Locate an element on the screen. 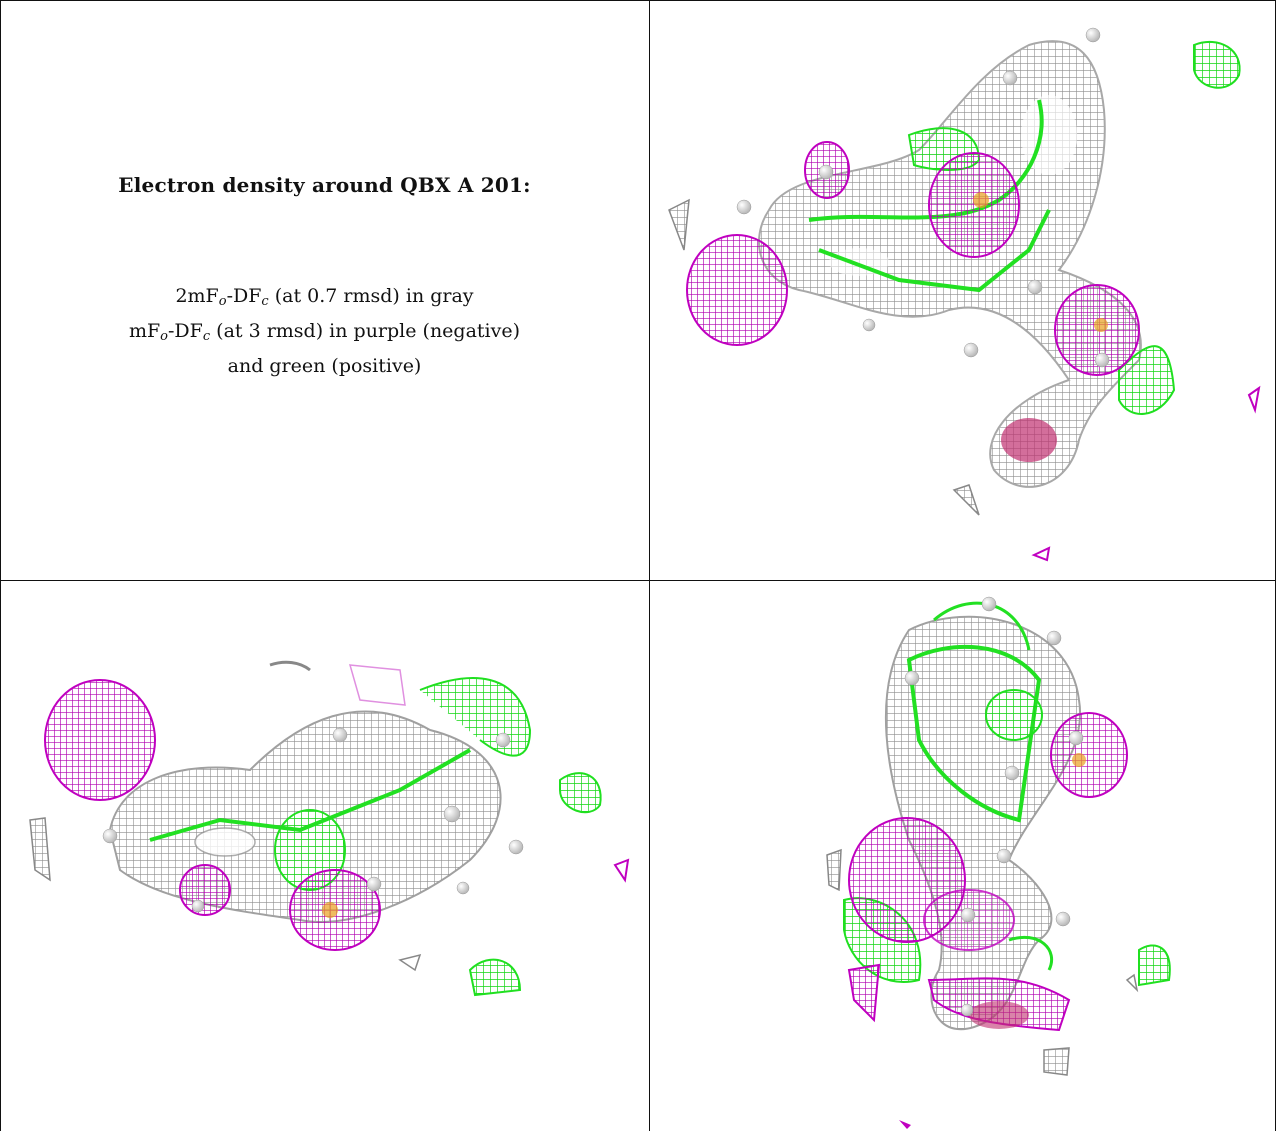 This screenshot has height=1131, width=1276. table-rule-middle is located at coordinates (638, 580).